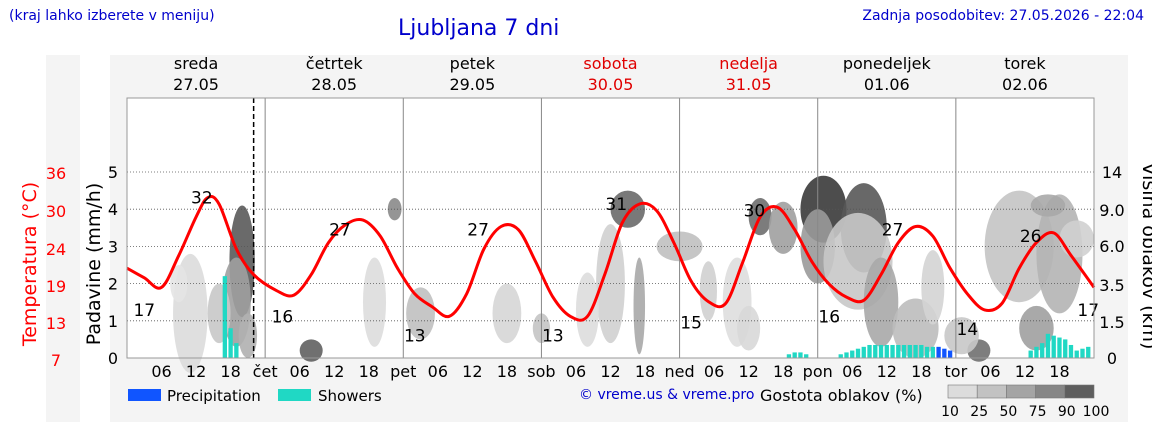 Image resolution: width=1152 pixels, height=443 pixels. I want to click on cloud-height-tick-label: 1.5, so click(1111, 322).